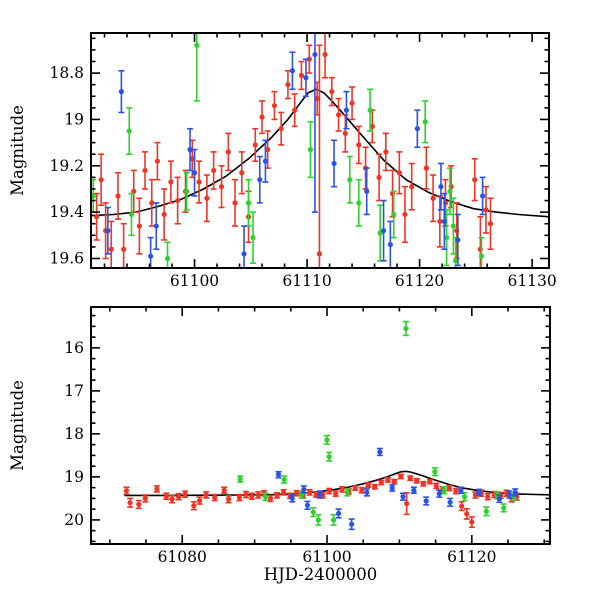  I want to click on x-tick-label: 61130, so click(531, 281).